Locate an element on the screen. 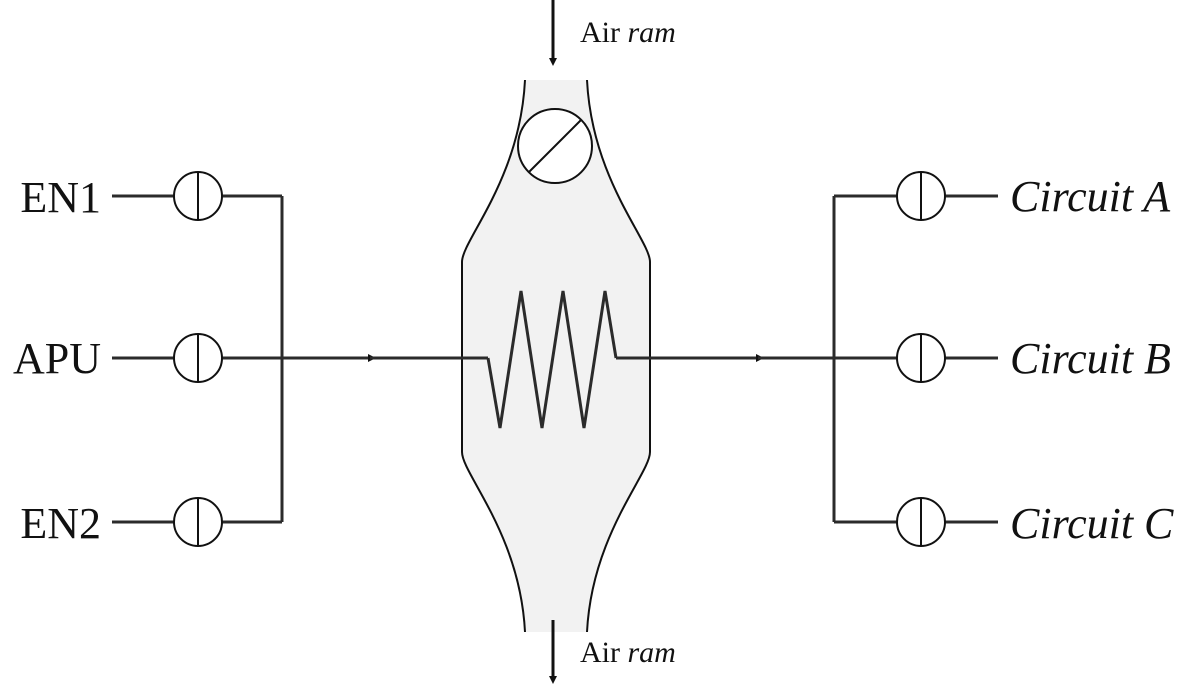  ram-air-damper-icon is located at coordinates (555, 146).